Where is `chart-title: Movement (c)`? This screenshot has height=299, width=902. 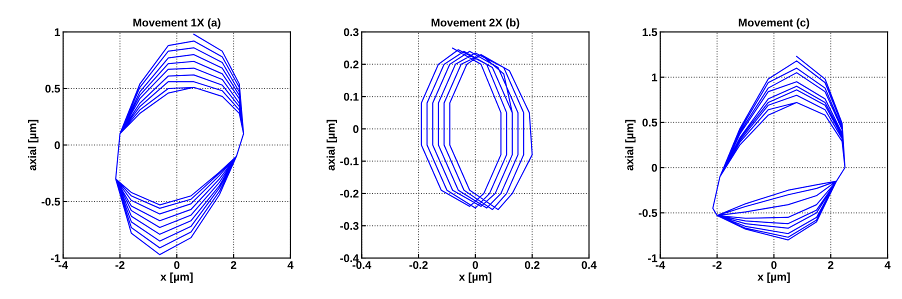
chart-title: Movement (c) is located at coordinates (774, 23).